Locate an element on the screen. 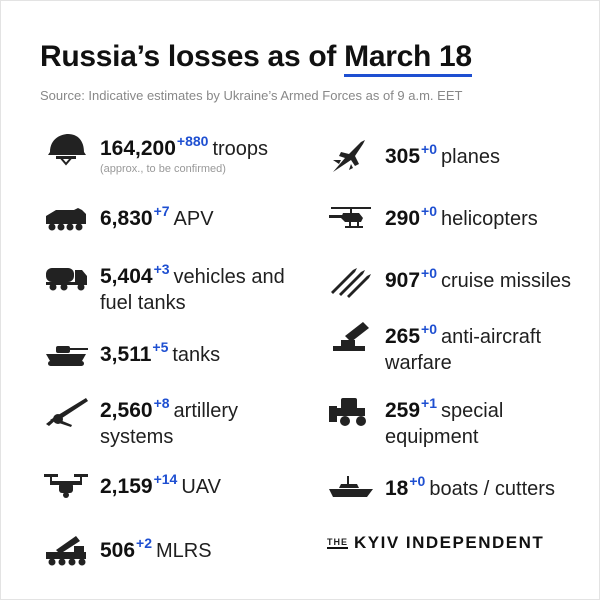 The width and height of the screenshot is (600, 600). tanks-label: tanks is located at coordinates (196, 355).